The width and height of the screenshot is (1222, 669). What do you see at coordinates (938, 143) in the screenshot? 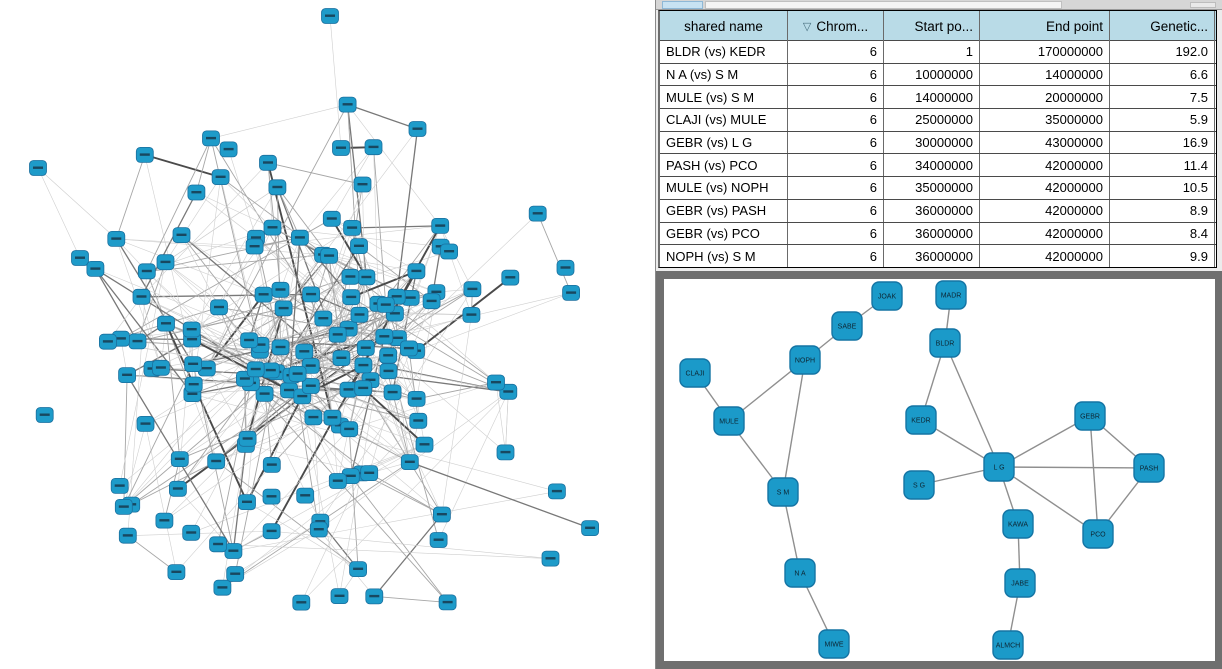
I see `table-row: GEBR (vs) L G 6 30000000 43000000 16.9` at bounding box center [938, 143].